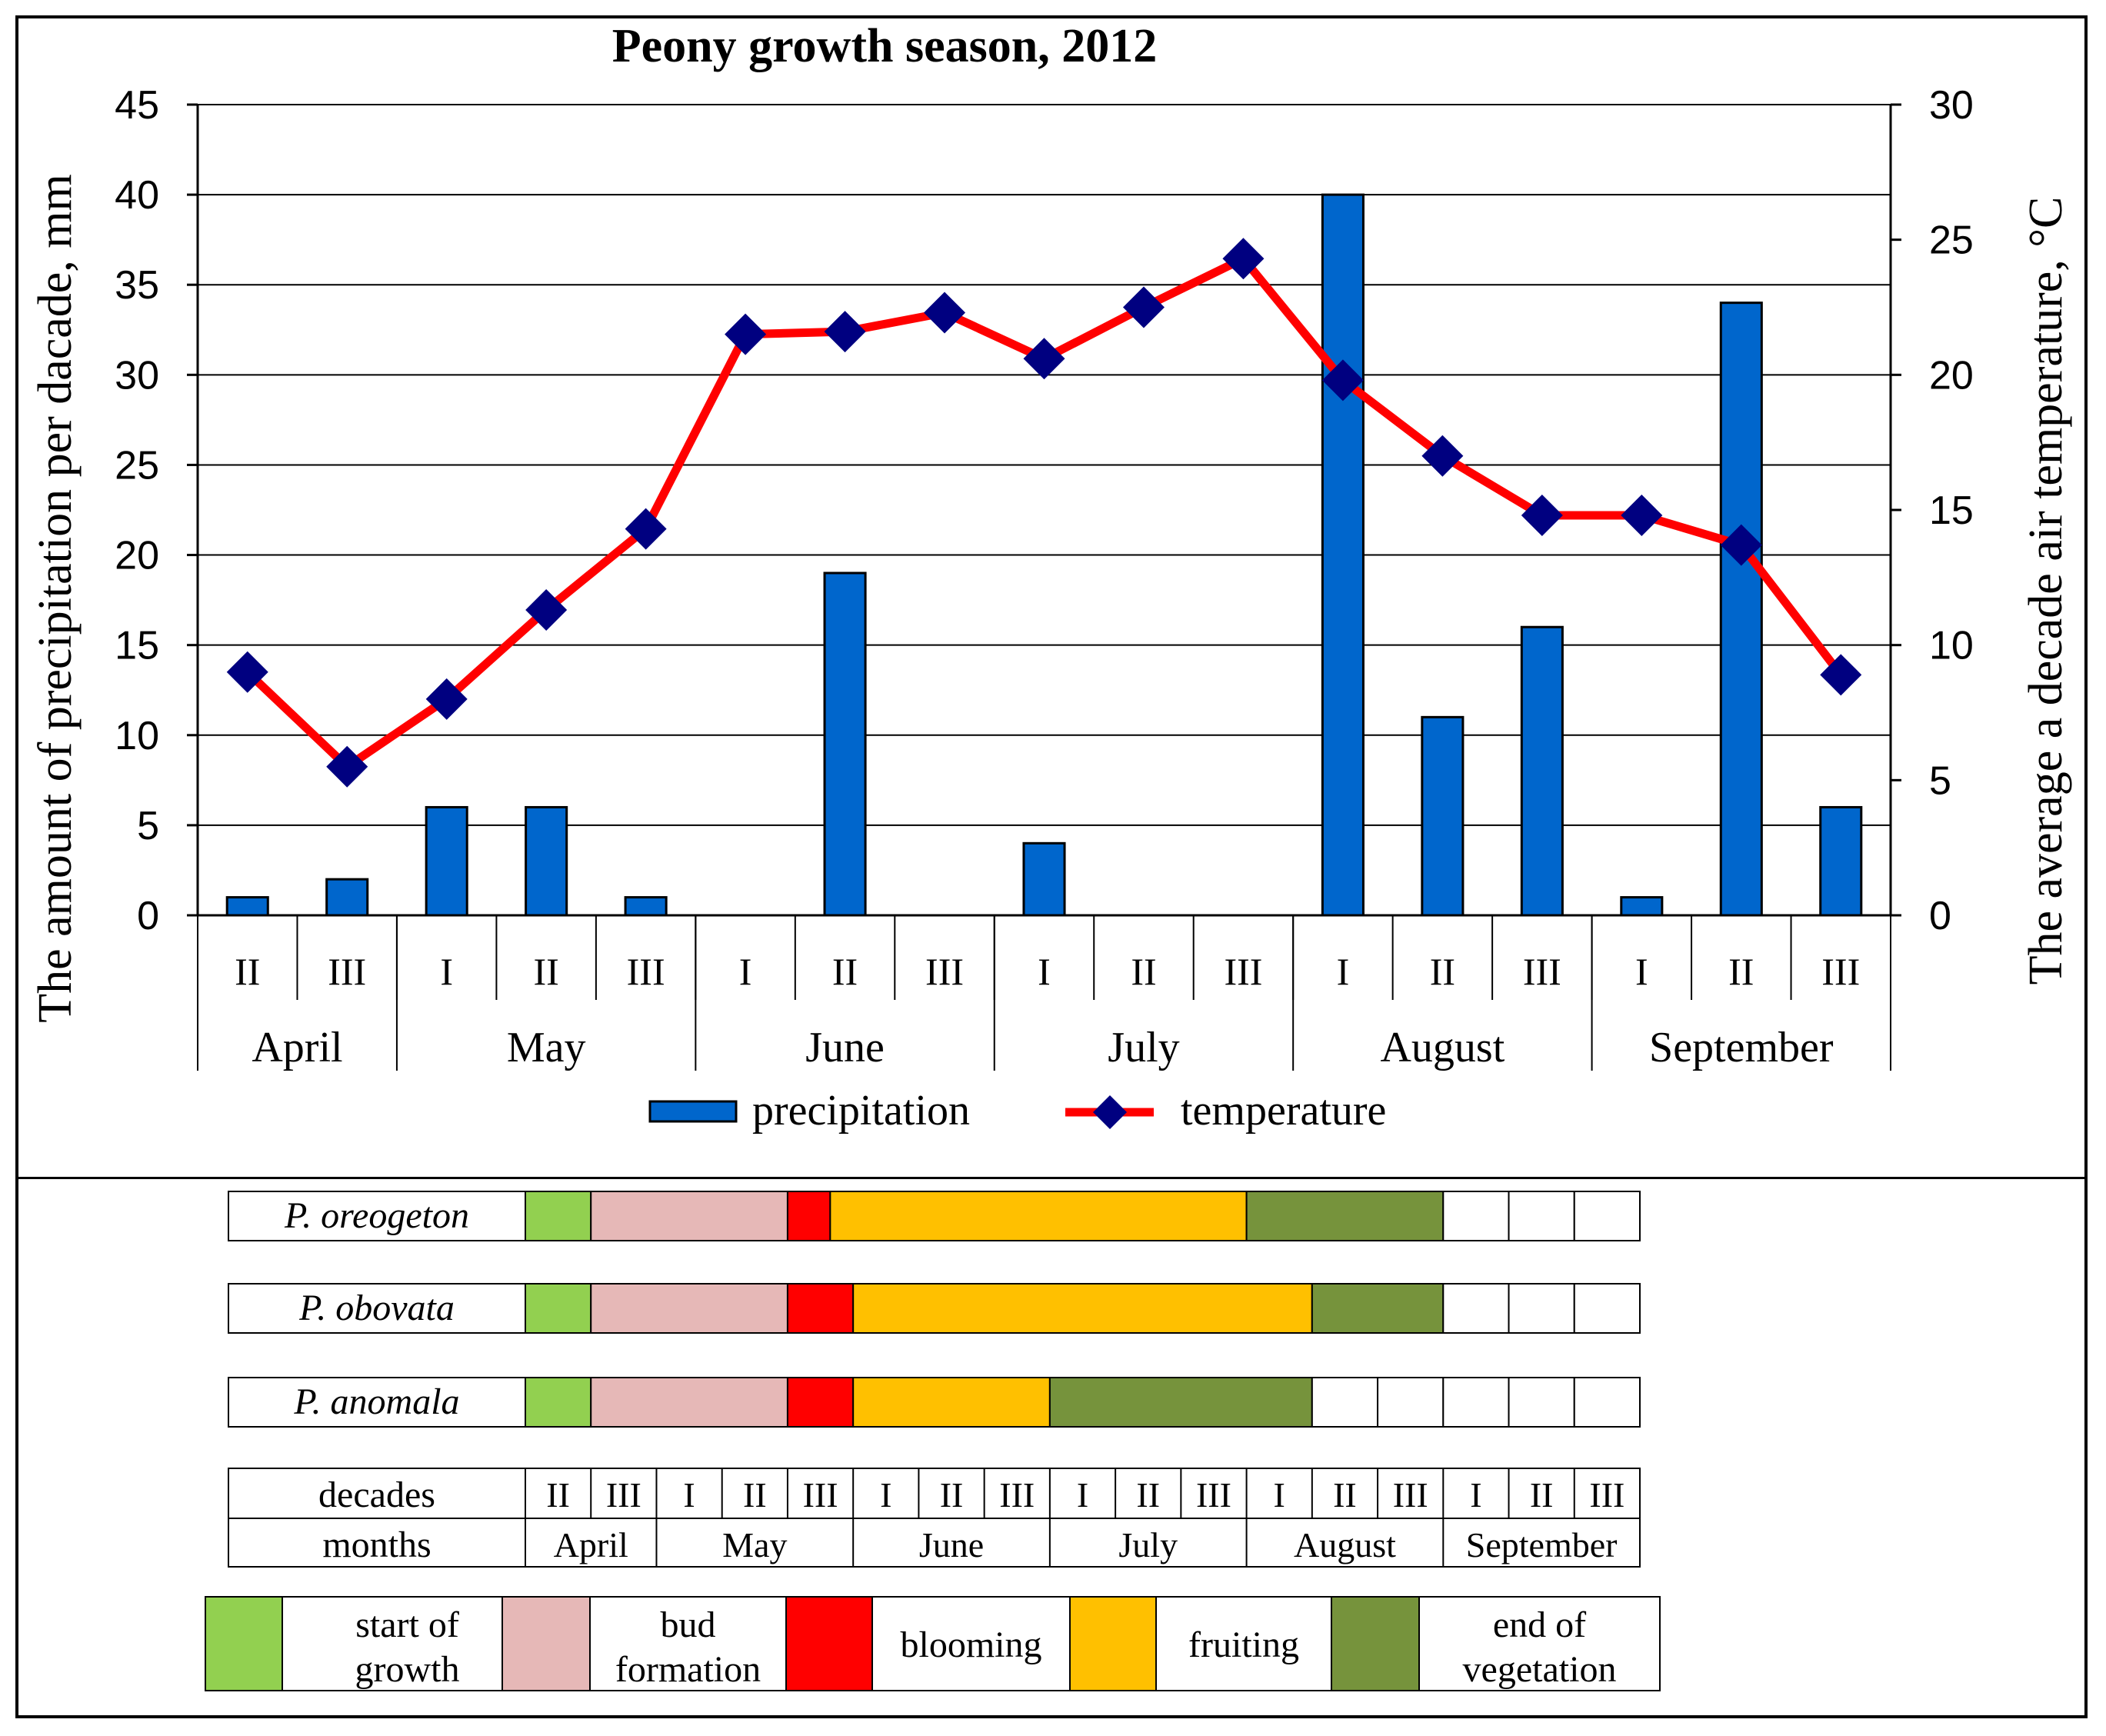 This screenshot has height=1736, width=2106. What do you see at coordinates (148, 916) in the screenshot?
I see `y-left-tick-label: 0` at bounding box center [148, 916].